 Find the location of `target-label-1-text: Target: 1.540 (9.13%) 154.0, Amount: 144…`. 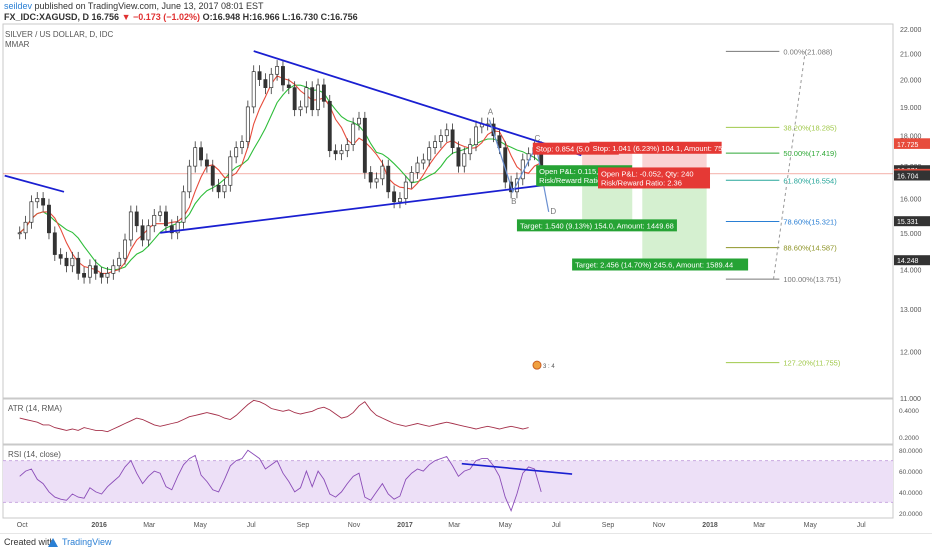

target-label-1-text: Target: 1.540 (9.13%) 154.0, Amount: 144… is located at coordinates (597, 225).